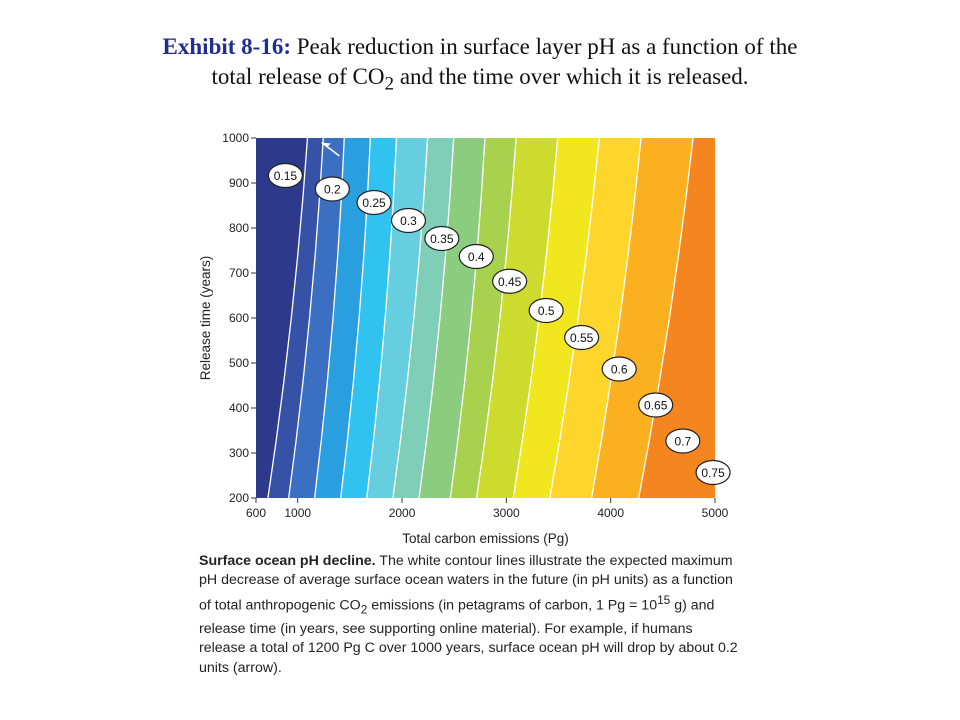 The width and height of the screenshot is (960, 720). I want to click on contour-label: 0.15, so click(285, 175).